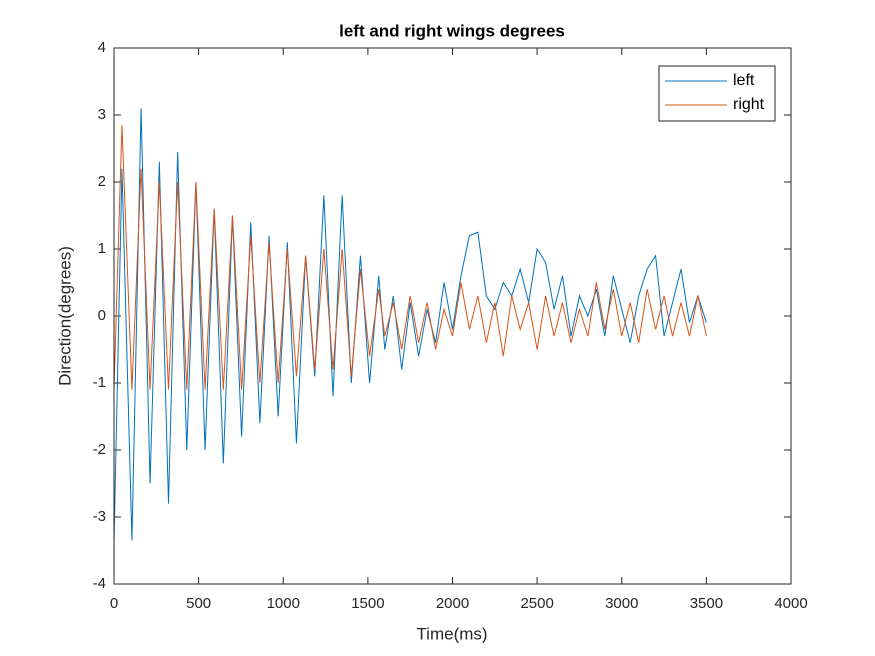 Image resolution: width=875 pixels, height=656 pixels. Describe the element at coordinates (367, 603) in the screenshot. I see `x-tick-label: 1500` at that location.